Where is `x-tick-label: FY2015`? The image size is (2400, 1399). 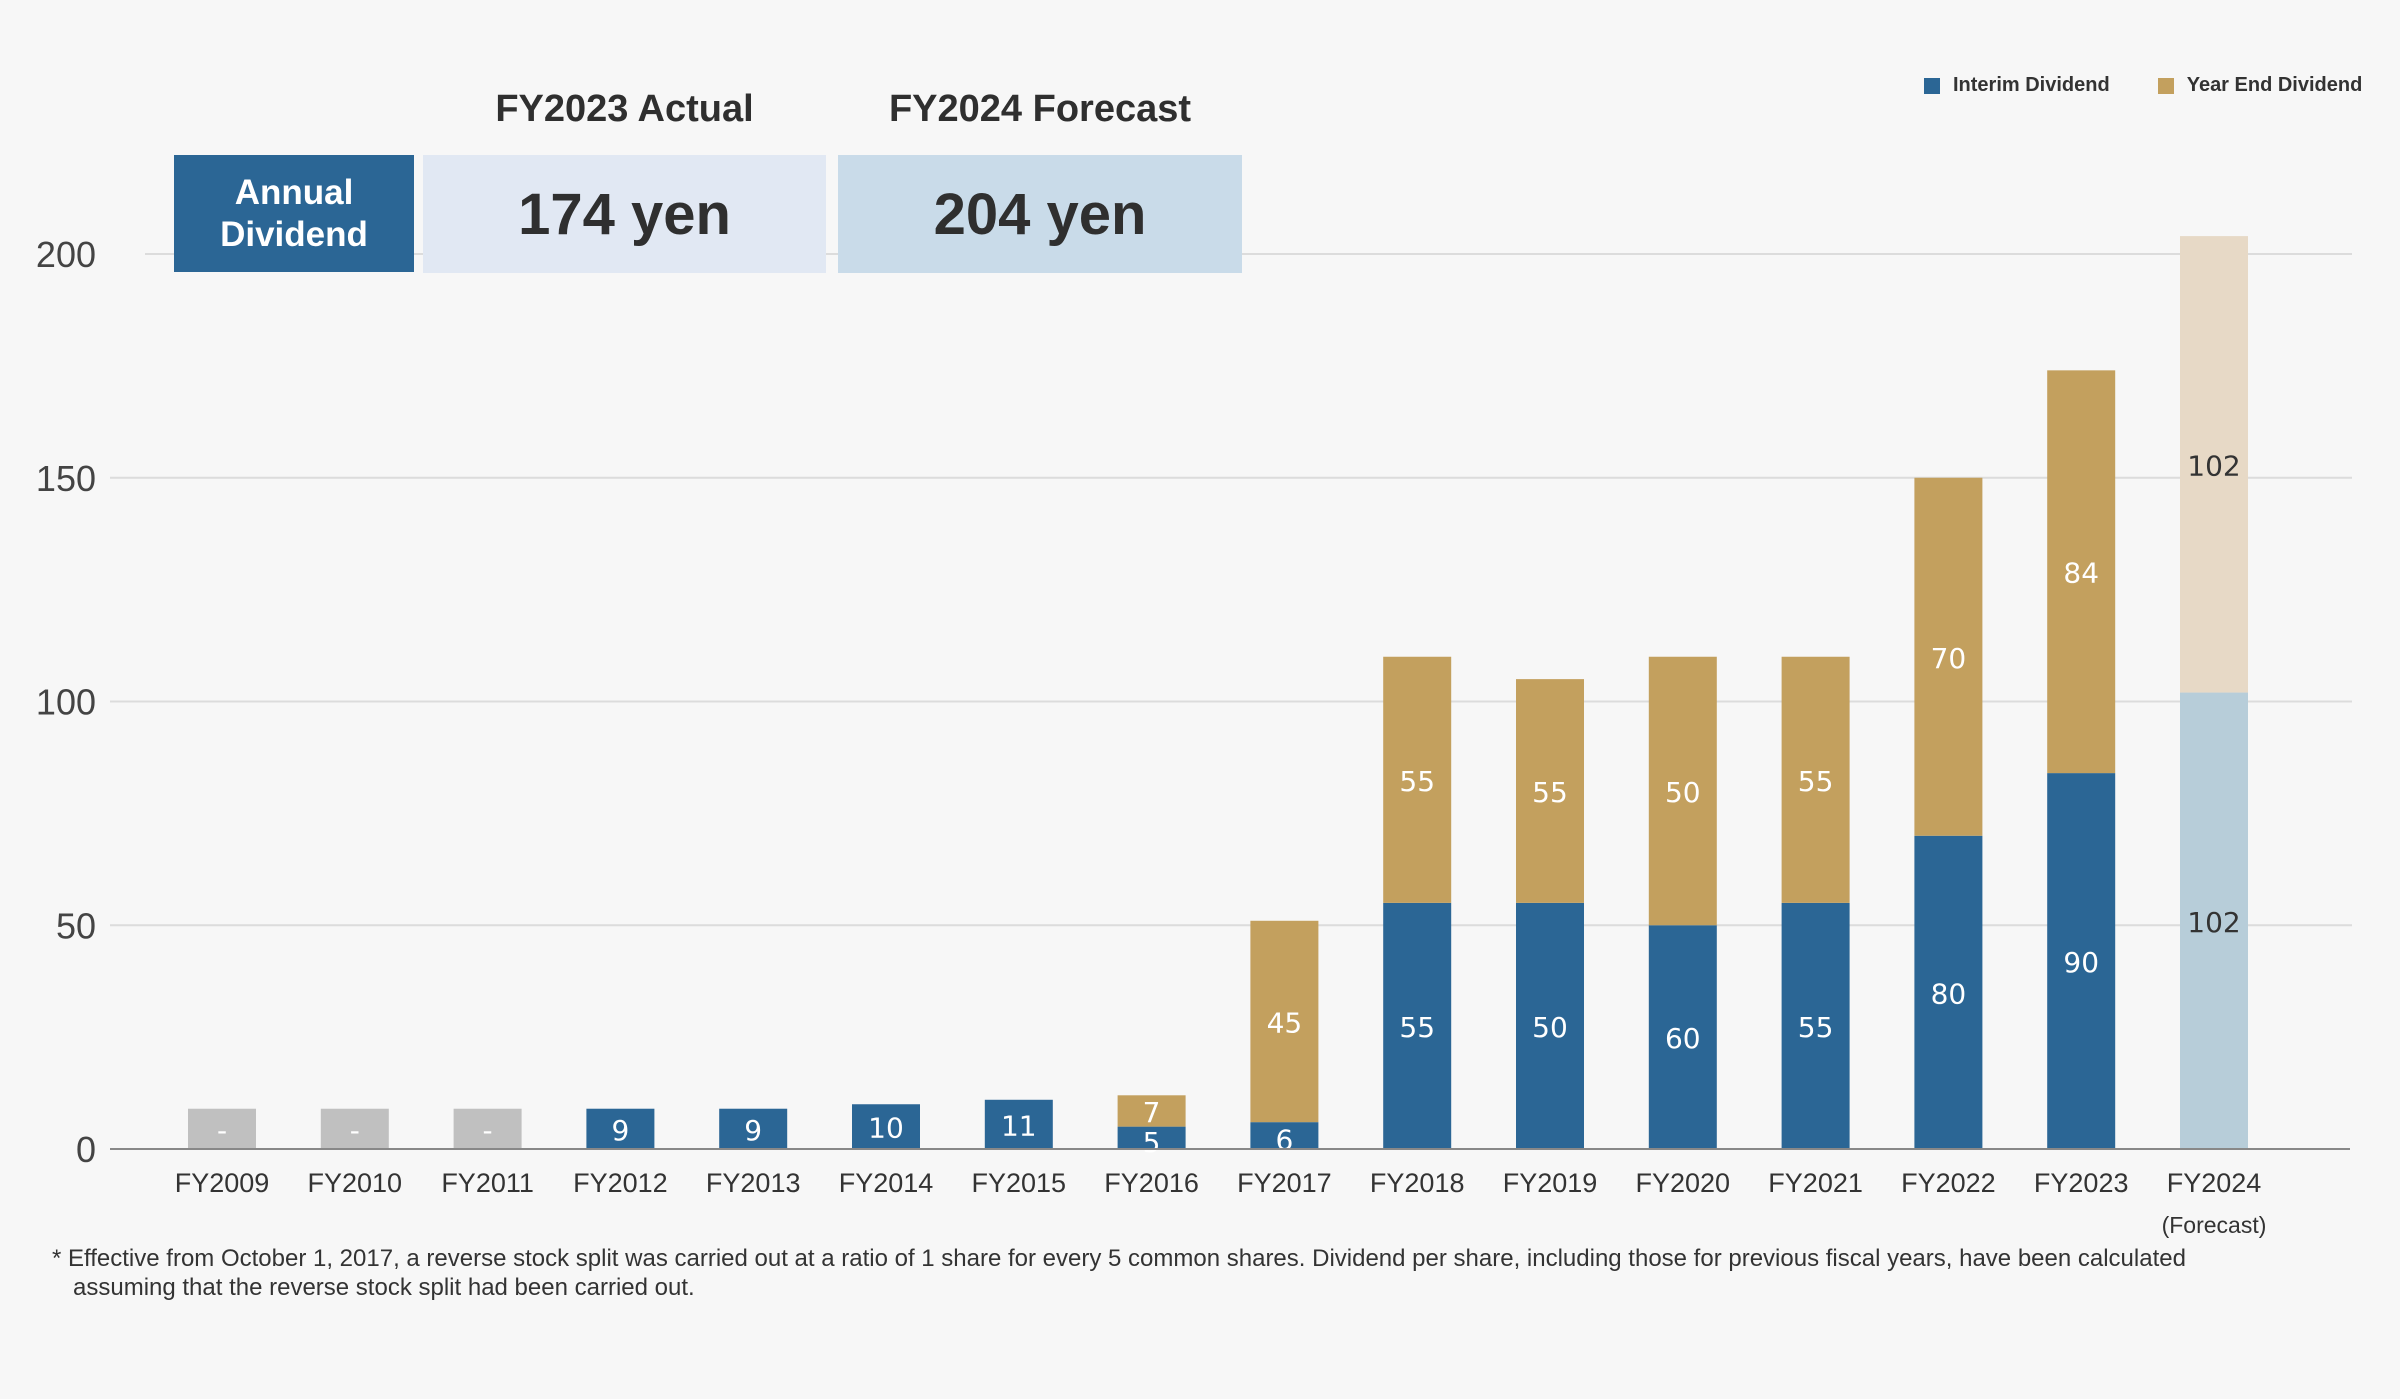 x-tick-label: FY2015 is located at coordinates (1019, 1183).